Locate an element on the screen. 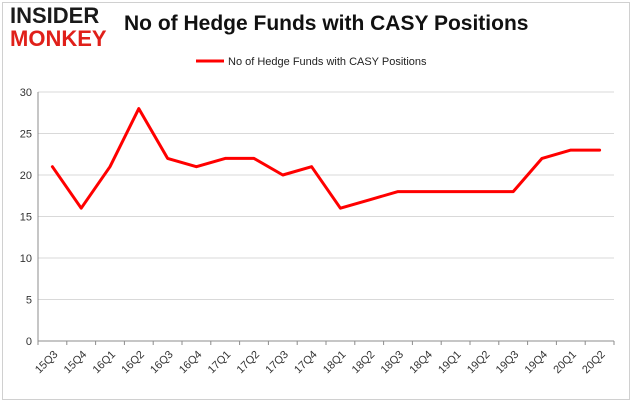 The image size is (634, 404). x-tick-label-19Q1: 19Q1 is located at coordinates (450, 363).